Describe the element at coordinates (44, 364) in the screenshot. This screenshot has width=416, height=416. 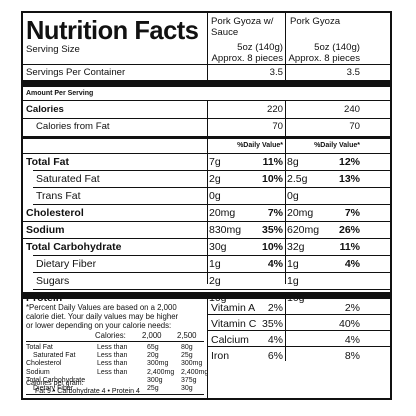
I see `footnote-row-name: Cholesterol` at that location.